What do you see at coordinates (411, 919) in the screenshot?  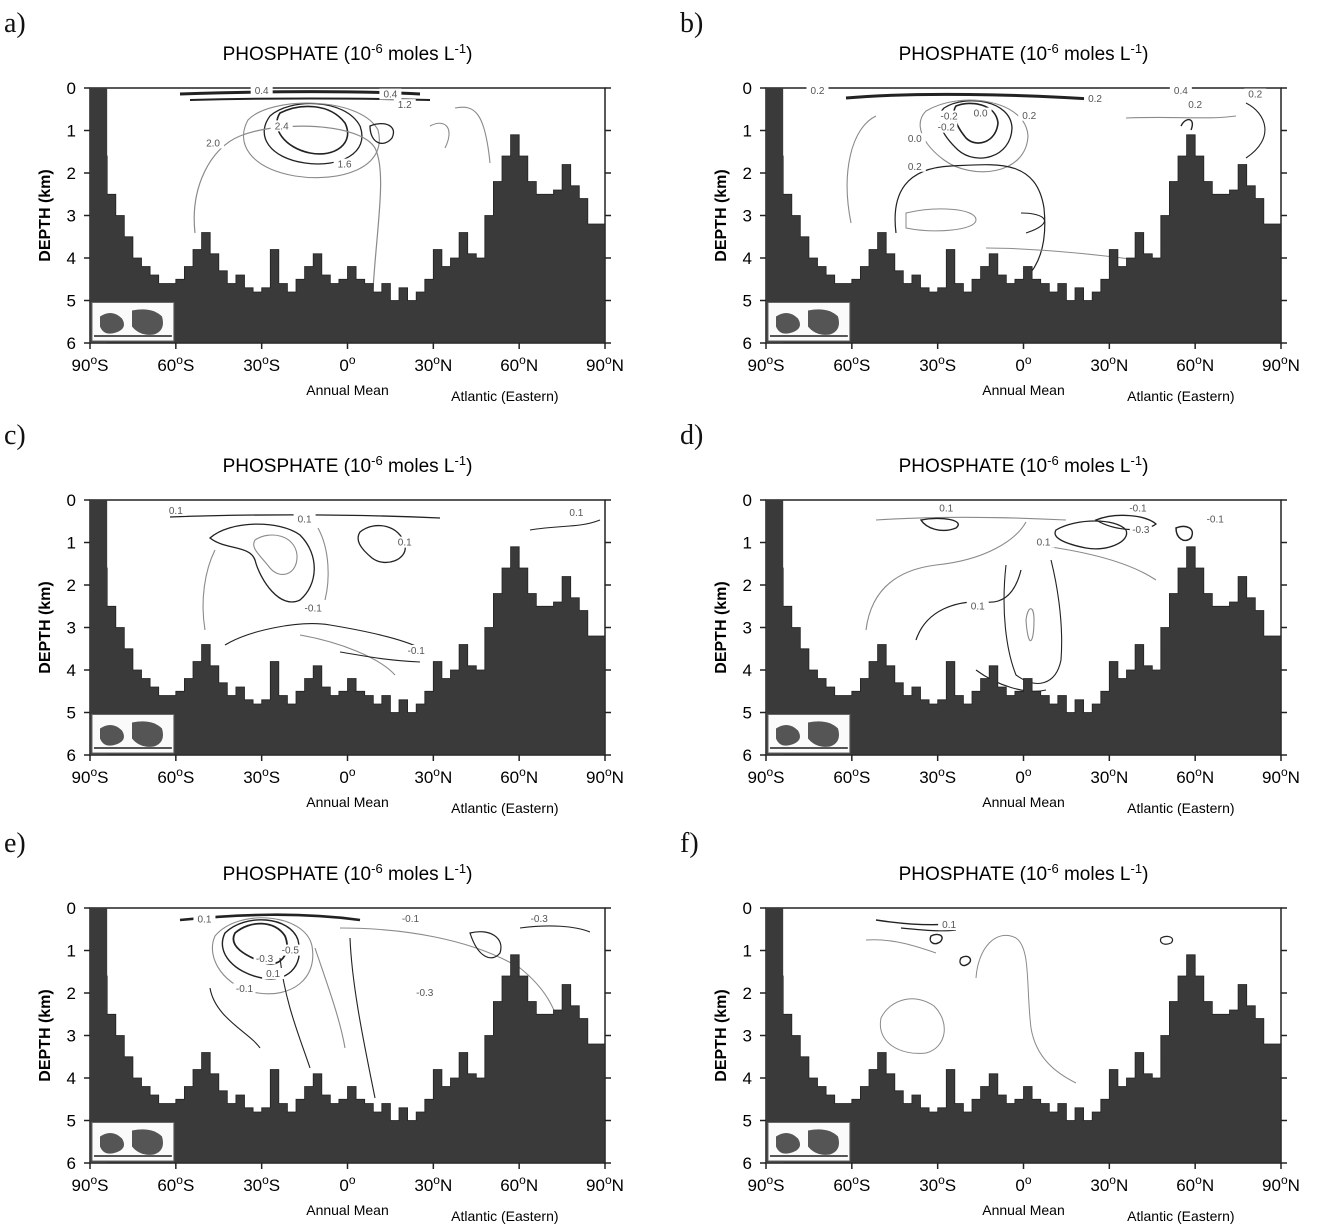 I see `contour-label: -0.1` at bounding box center [411, 919].